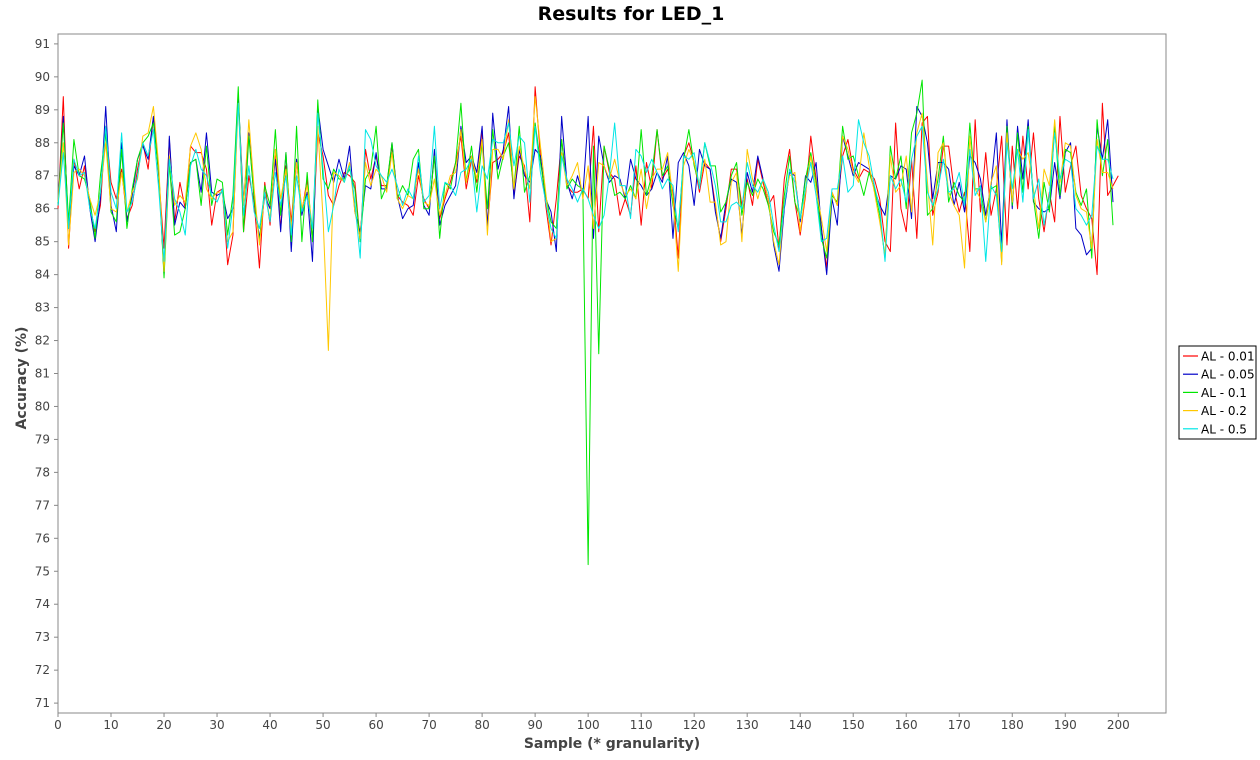  What do you see at coordinates (906, 725) in the screenshot?
I see `x-tick-label: 160` at bounding box center [906, 725].